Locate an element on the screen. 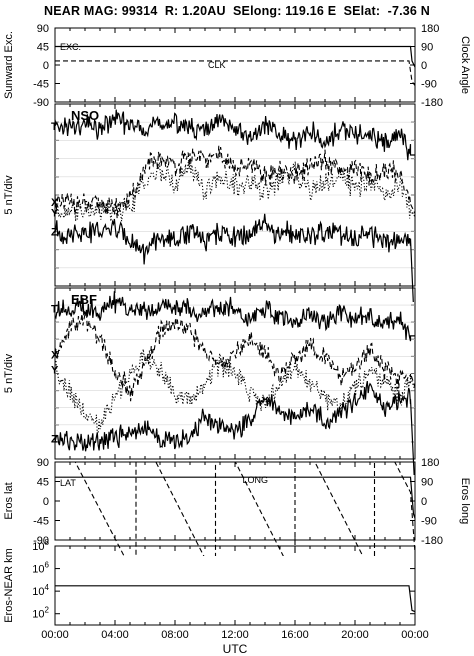 The height and width of the screenshot is (656, 474). x-tick-label: 20:00 is located at coordinates (355, 635).